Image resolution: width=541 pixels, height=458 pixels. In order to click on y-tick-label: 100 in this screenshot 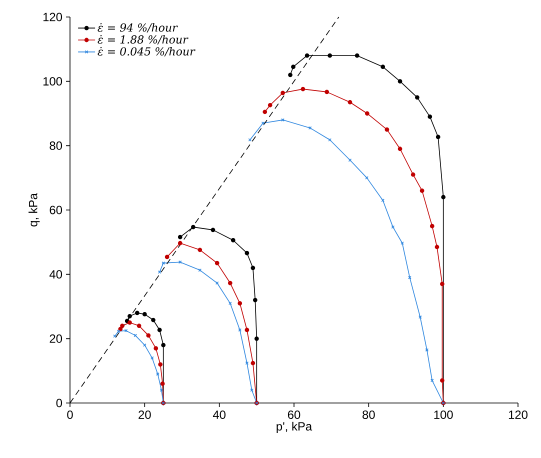, I will do `click(52, 81)`.